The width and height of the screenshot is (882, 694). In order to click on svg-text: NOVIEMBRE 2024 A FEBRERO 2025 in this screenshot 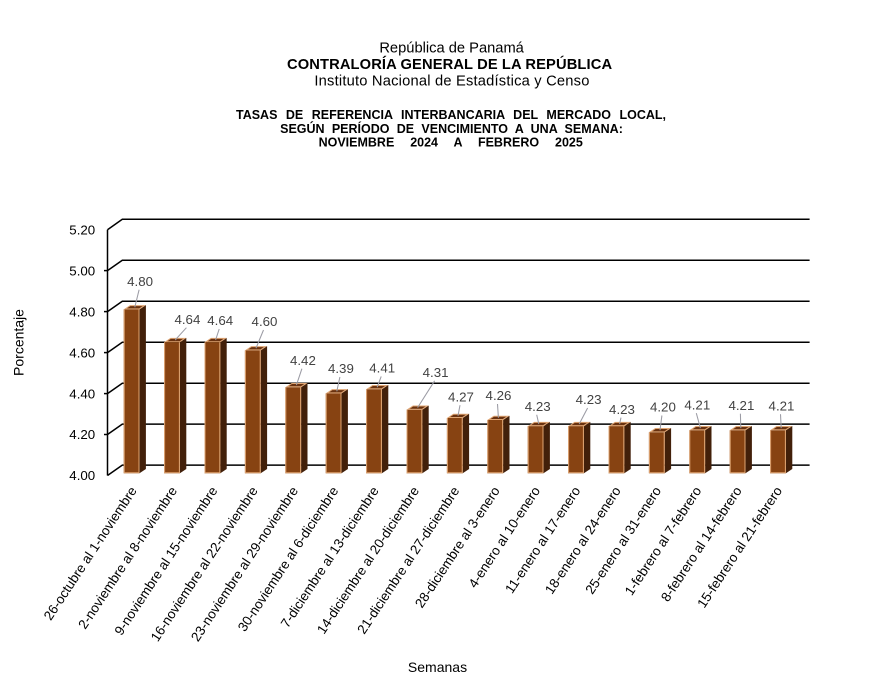, I will do `click(451, 142)`.